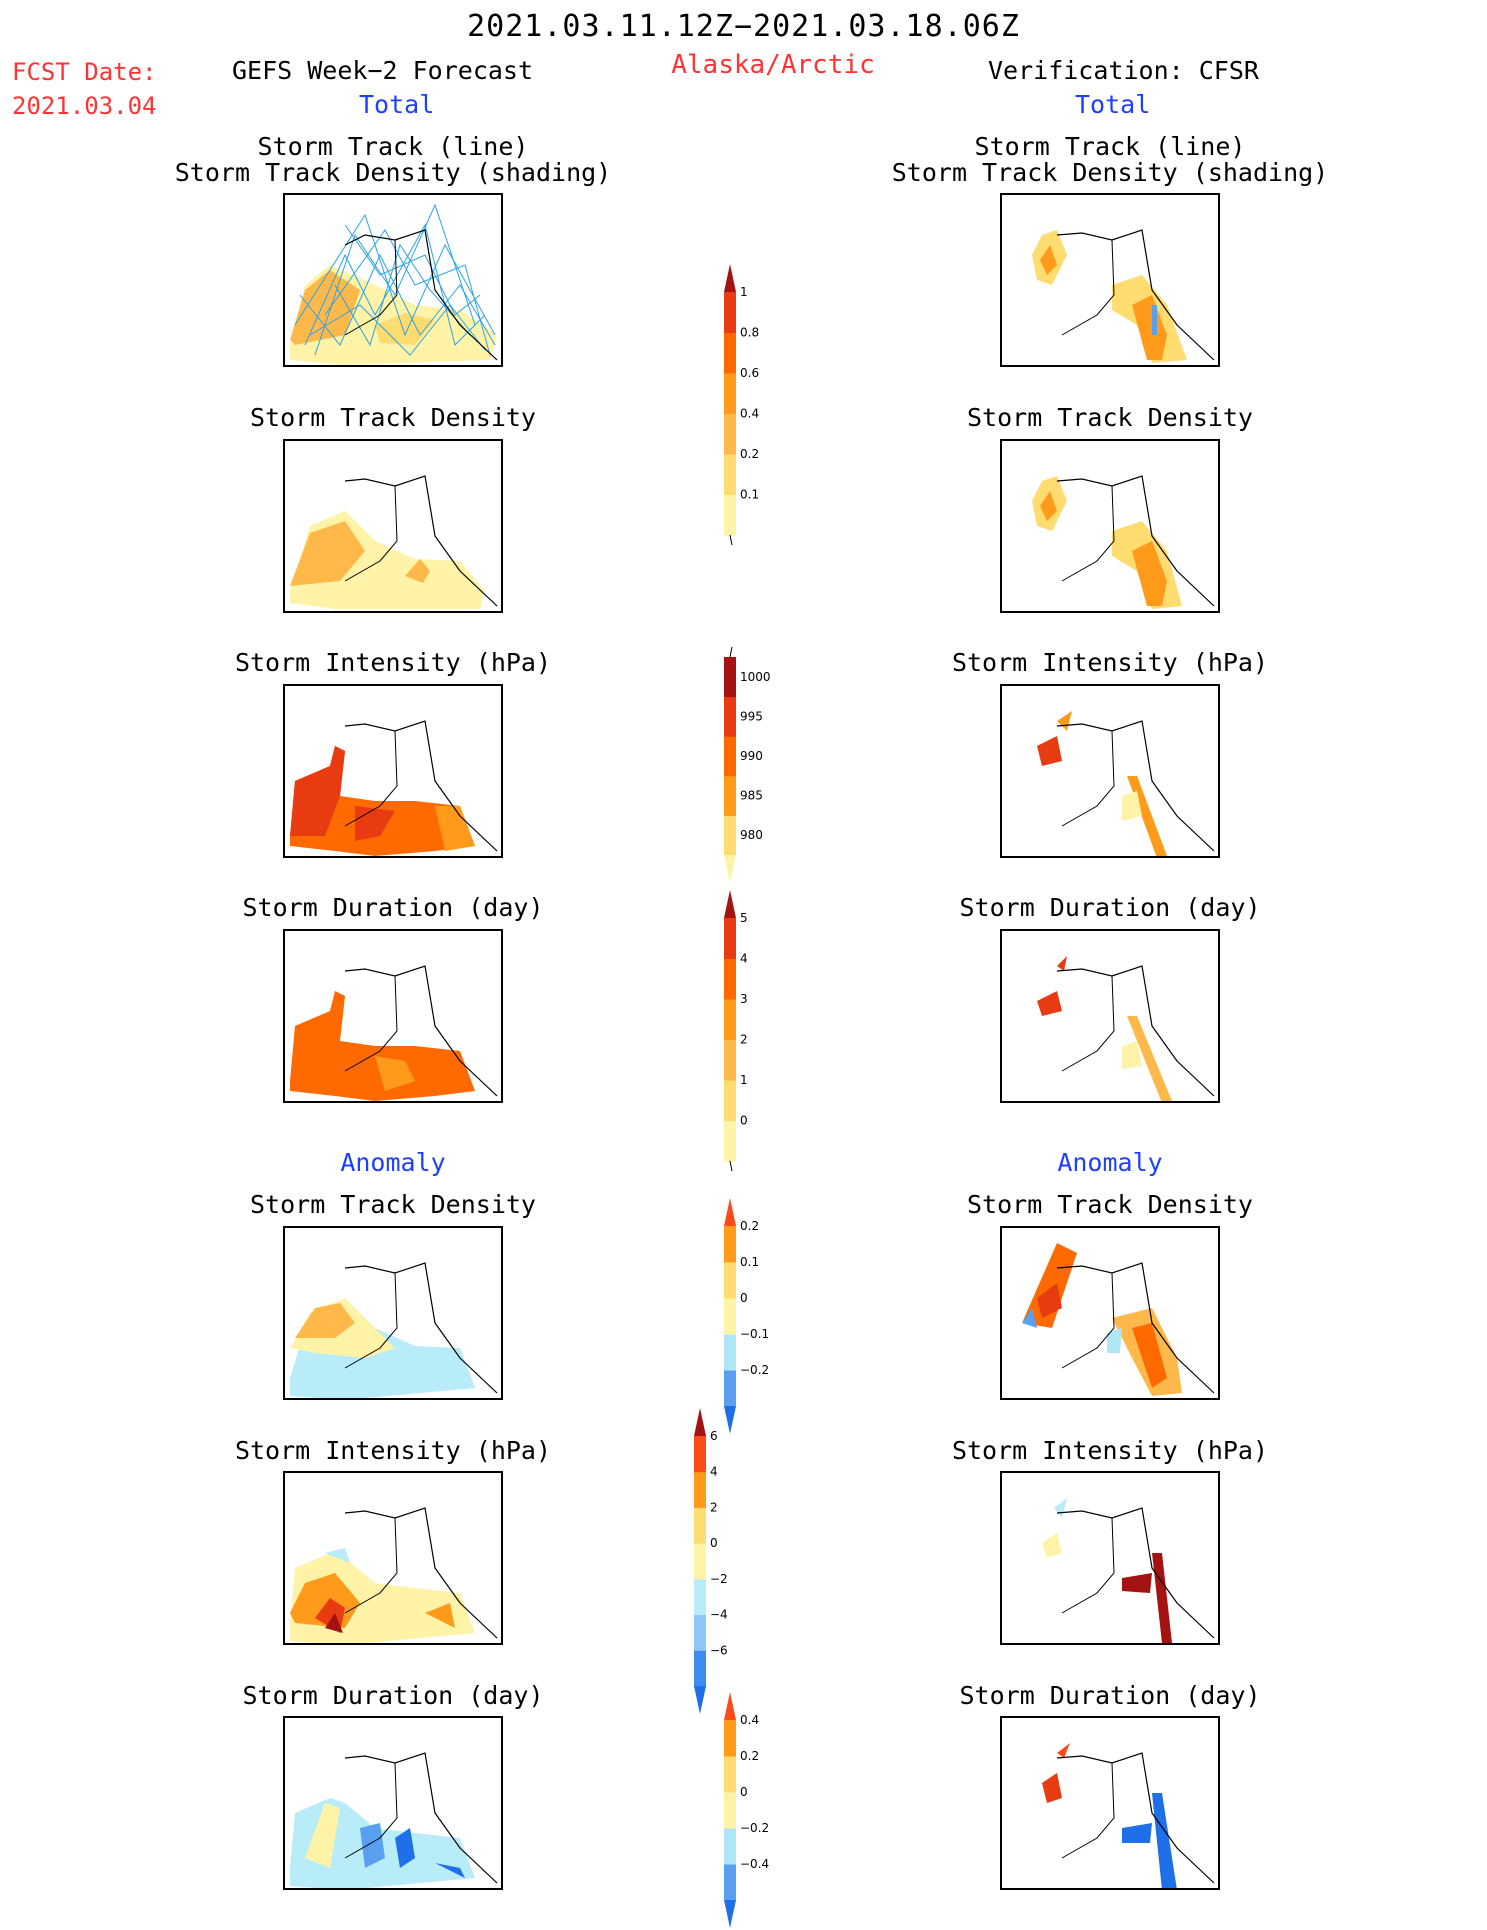 Image resolution: width=1487 pixels, height=1930 pixels. I want to click on colorbar-tick-label: 0.8, so click(749, 333).